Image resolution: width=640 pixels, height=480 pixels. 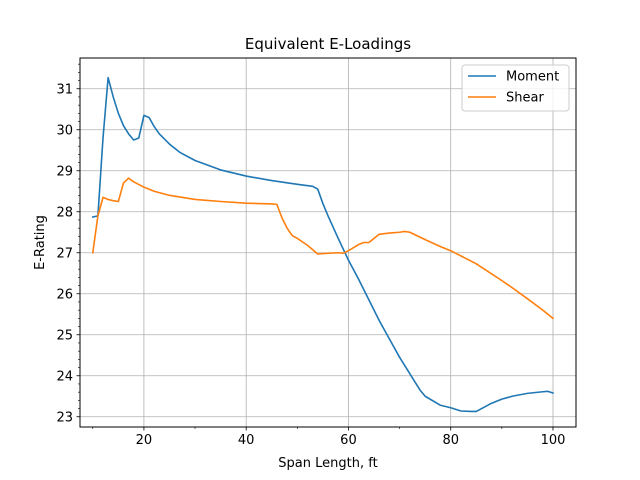 I want to click on y-tick-label: 30, so click(x=64, y=130).